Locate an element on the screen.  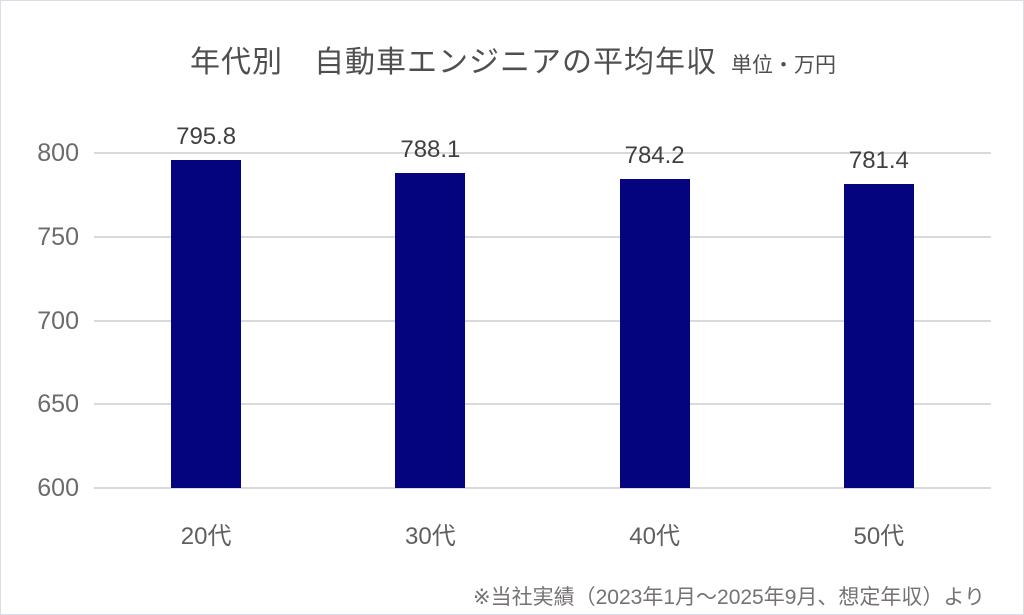
bar-20代 is located at coordinates (206, 324).